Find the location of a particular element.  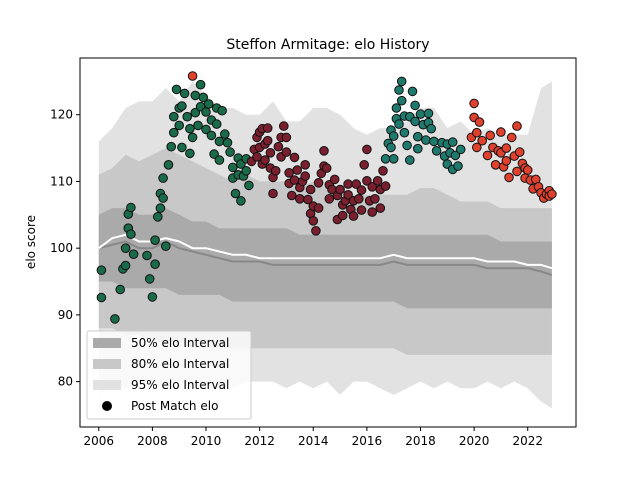

mean-line is located at coordinates (325, 251).